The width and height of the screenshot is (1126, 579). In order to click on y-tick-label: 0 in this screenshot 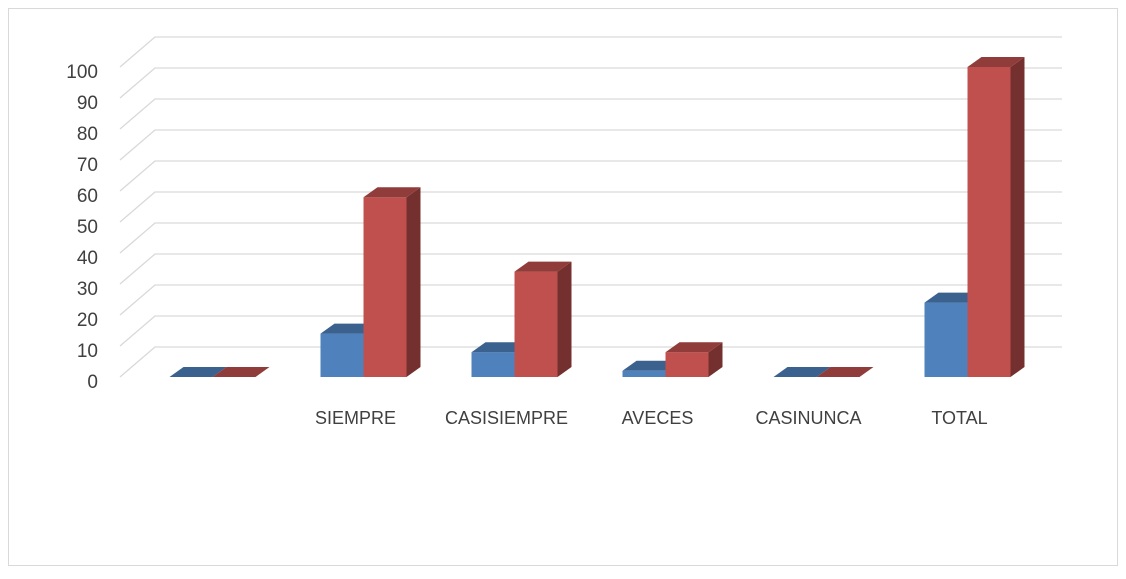, I will do `click(92, 382)`.